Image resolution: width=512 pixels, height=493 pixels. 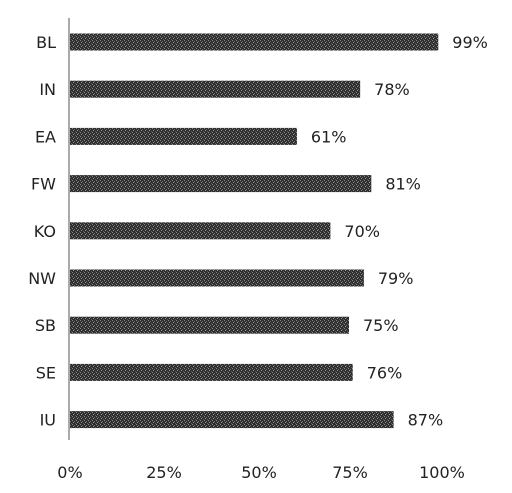 What do you see at coordinates (164, 472) in the screenshot?
I see `x-tick-label: 25%` at bounding box center [164, 472].